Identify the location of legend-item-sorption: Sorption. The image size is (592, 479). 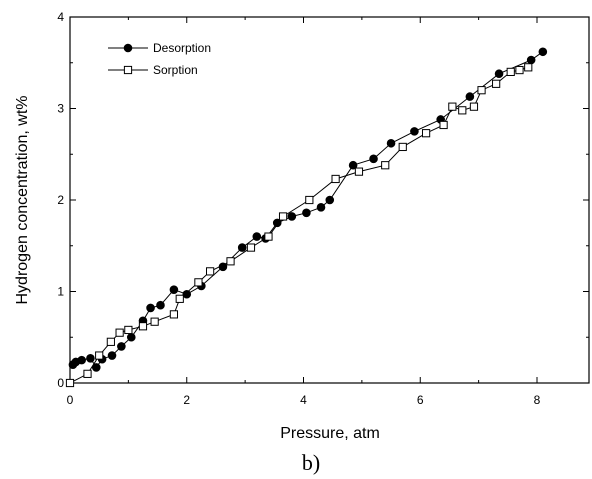
(153, 70).